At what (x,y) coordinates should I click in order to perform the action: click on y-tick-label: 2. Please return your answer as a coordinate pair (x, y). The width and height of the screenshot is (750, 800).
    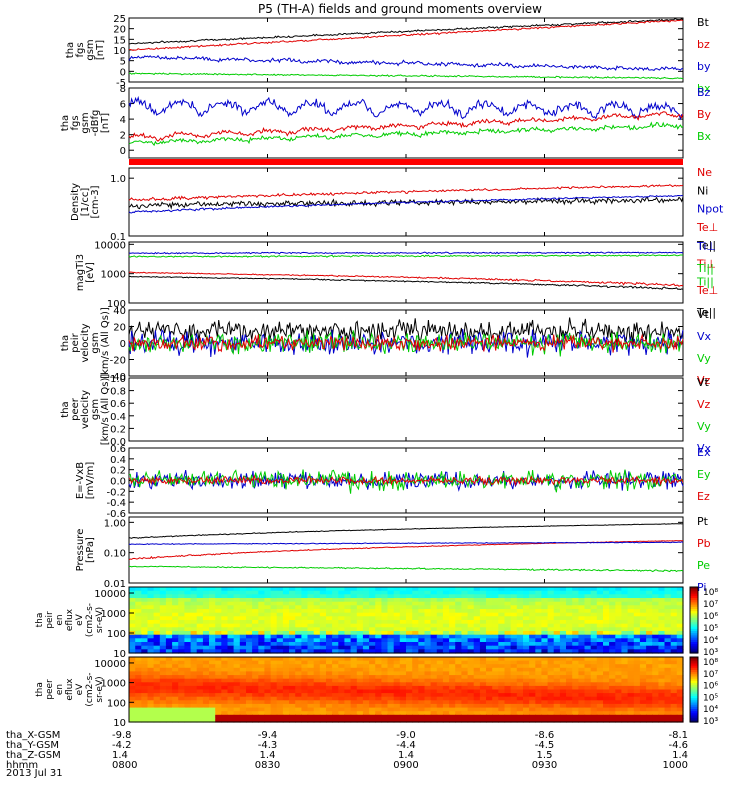
    Looking at the image, I should click on (123, 136).